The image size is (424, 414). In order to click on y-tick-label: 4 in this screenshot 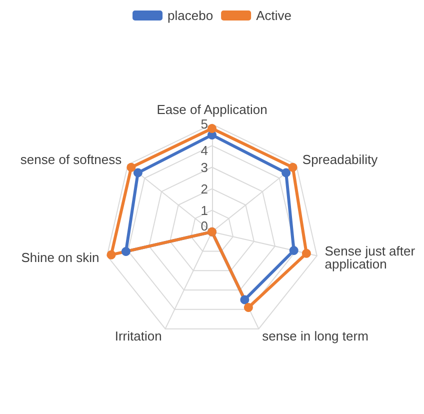, I will do `click(204, 150)`.